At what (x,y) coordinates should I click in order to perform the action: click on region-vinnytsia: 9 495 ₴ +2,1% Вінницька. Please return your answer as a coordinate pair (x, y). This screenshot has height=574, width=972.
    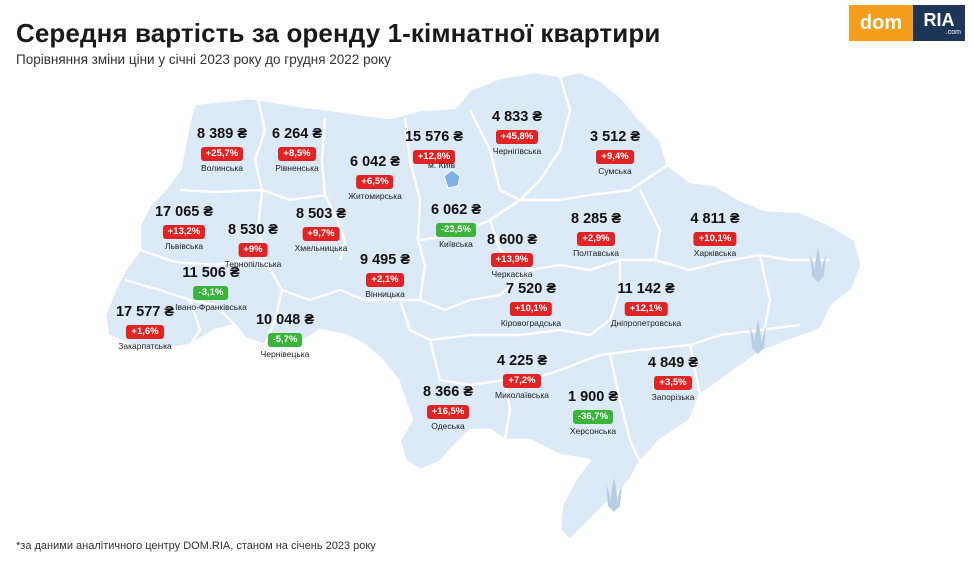
    Looking at the image, I should click on (385, 276).